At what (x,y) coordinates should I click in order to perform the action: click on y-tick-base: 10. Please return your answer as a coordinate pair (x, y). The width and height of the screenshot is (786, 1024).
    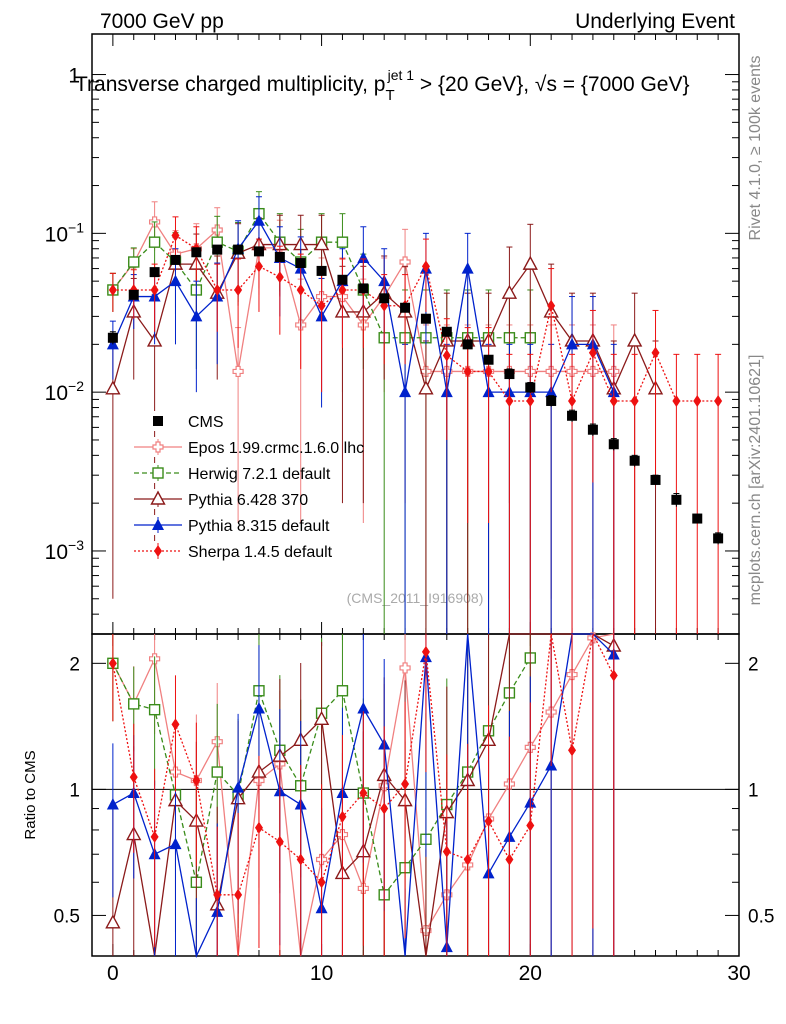
    Looking at the image, I should click on (56, 234).